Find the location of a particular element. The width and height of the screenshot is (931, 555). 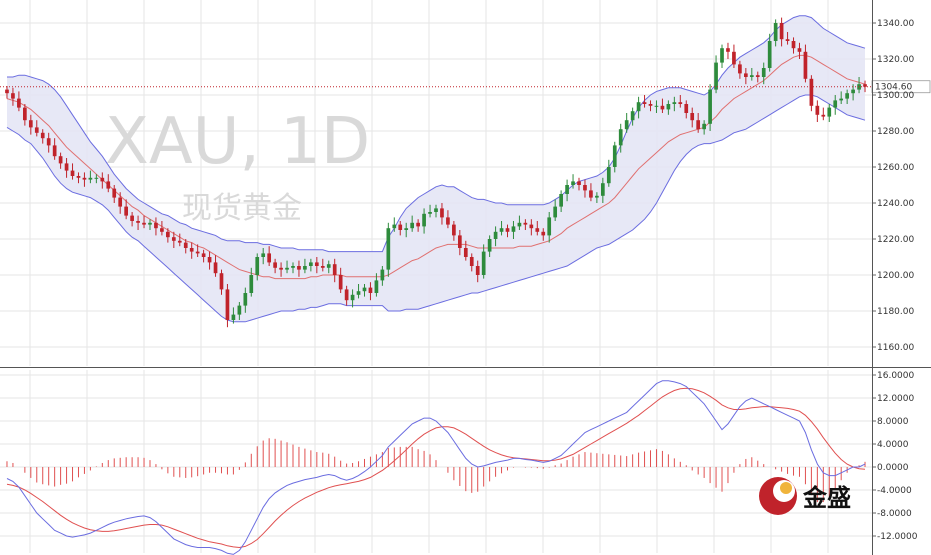

price-tick-label: 1220.00 is located at coordinates (895, 240).